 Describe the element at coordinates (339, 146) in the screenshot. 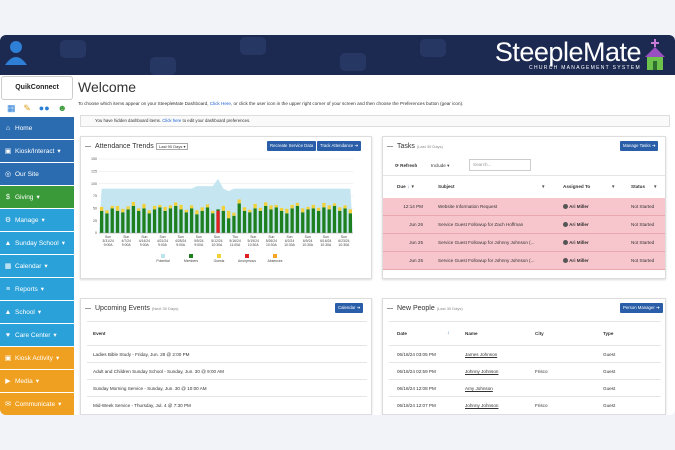

I see `track-attendance-button: Track Attendance ➜` at that location.